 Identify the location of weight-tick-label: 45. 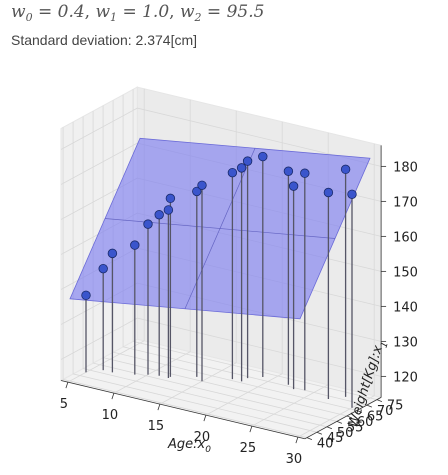
(335, 438).